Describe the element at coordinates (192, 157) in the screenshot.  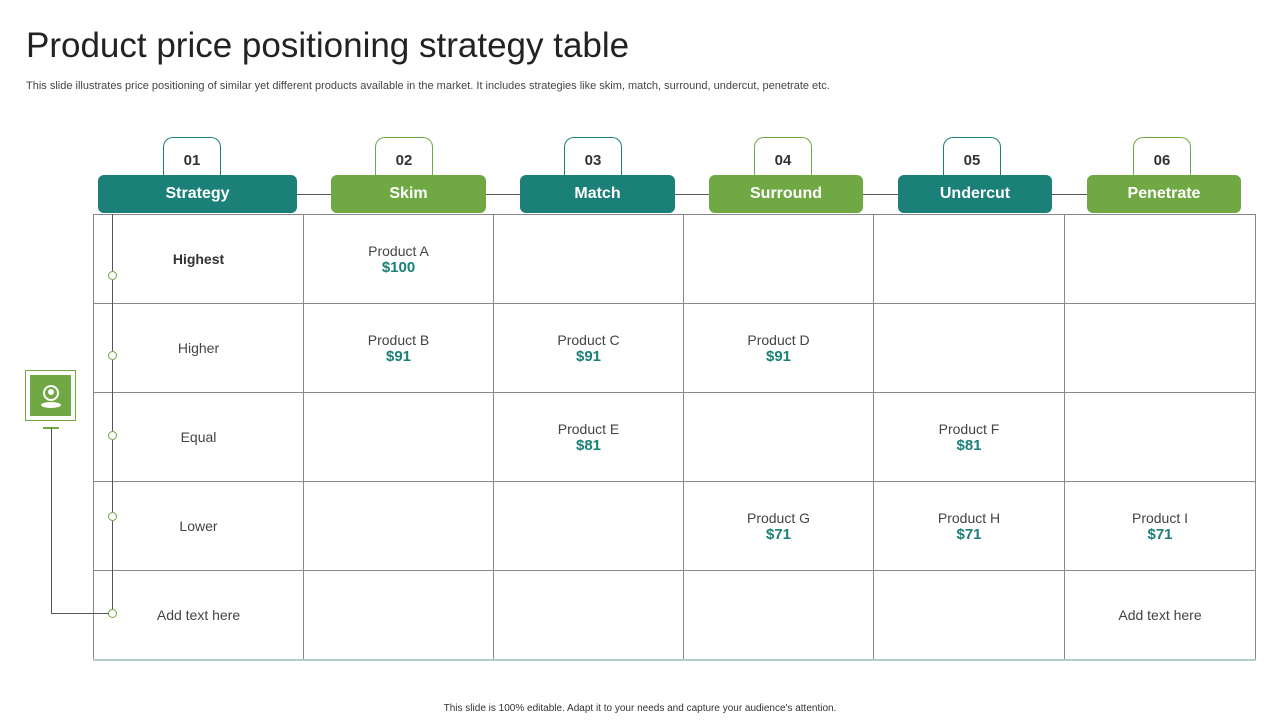
I see `column-number-tab: 01` at that location.